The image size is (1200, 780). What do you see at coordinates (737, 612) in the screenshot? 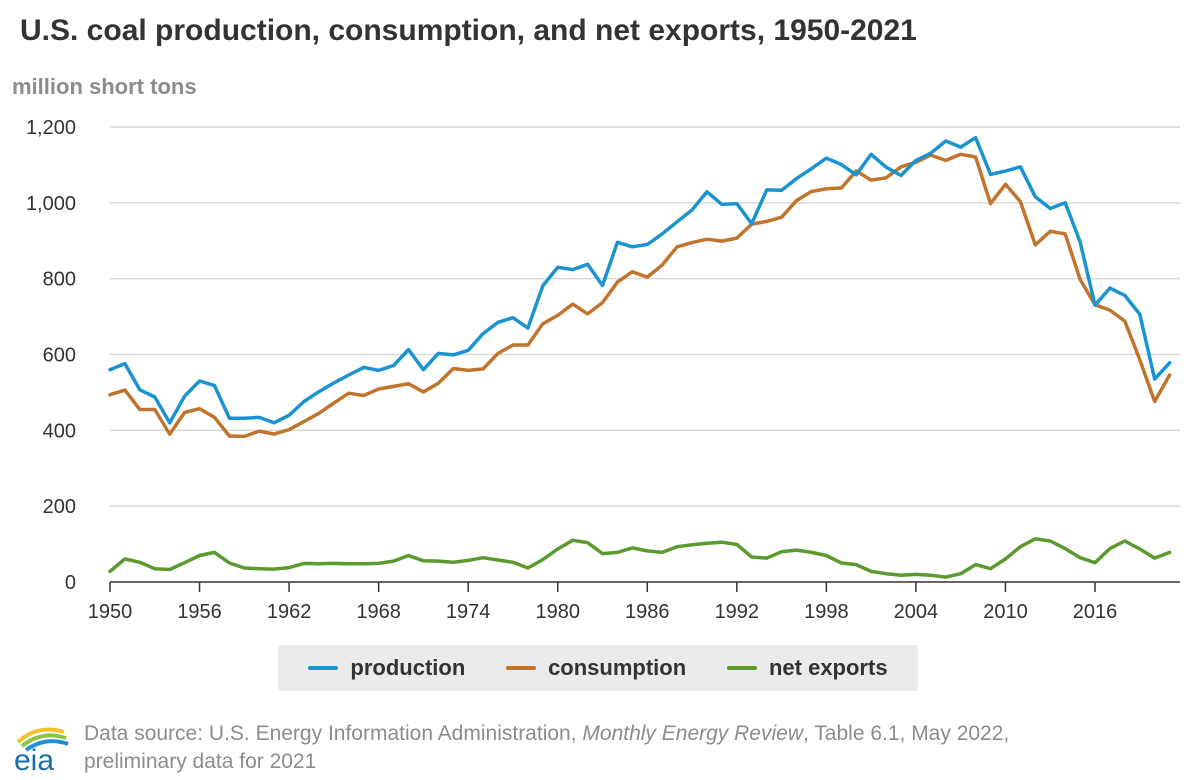
I see `x-tick-label: 1992` at bounding box center [737, 612].